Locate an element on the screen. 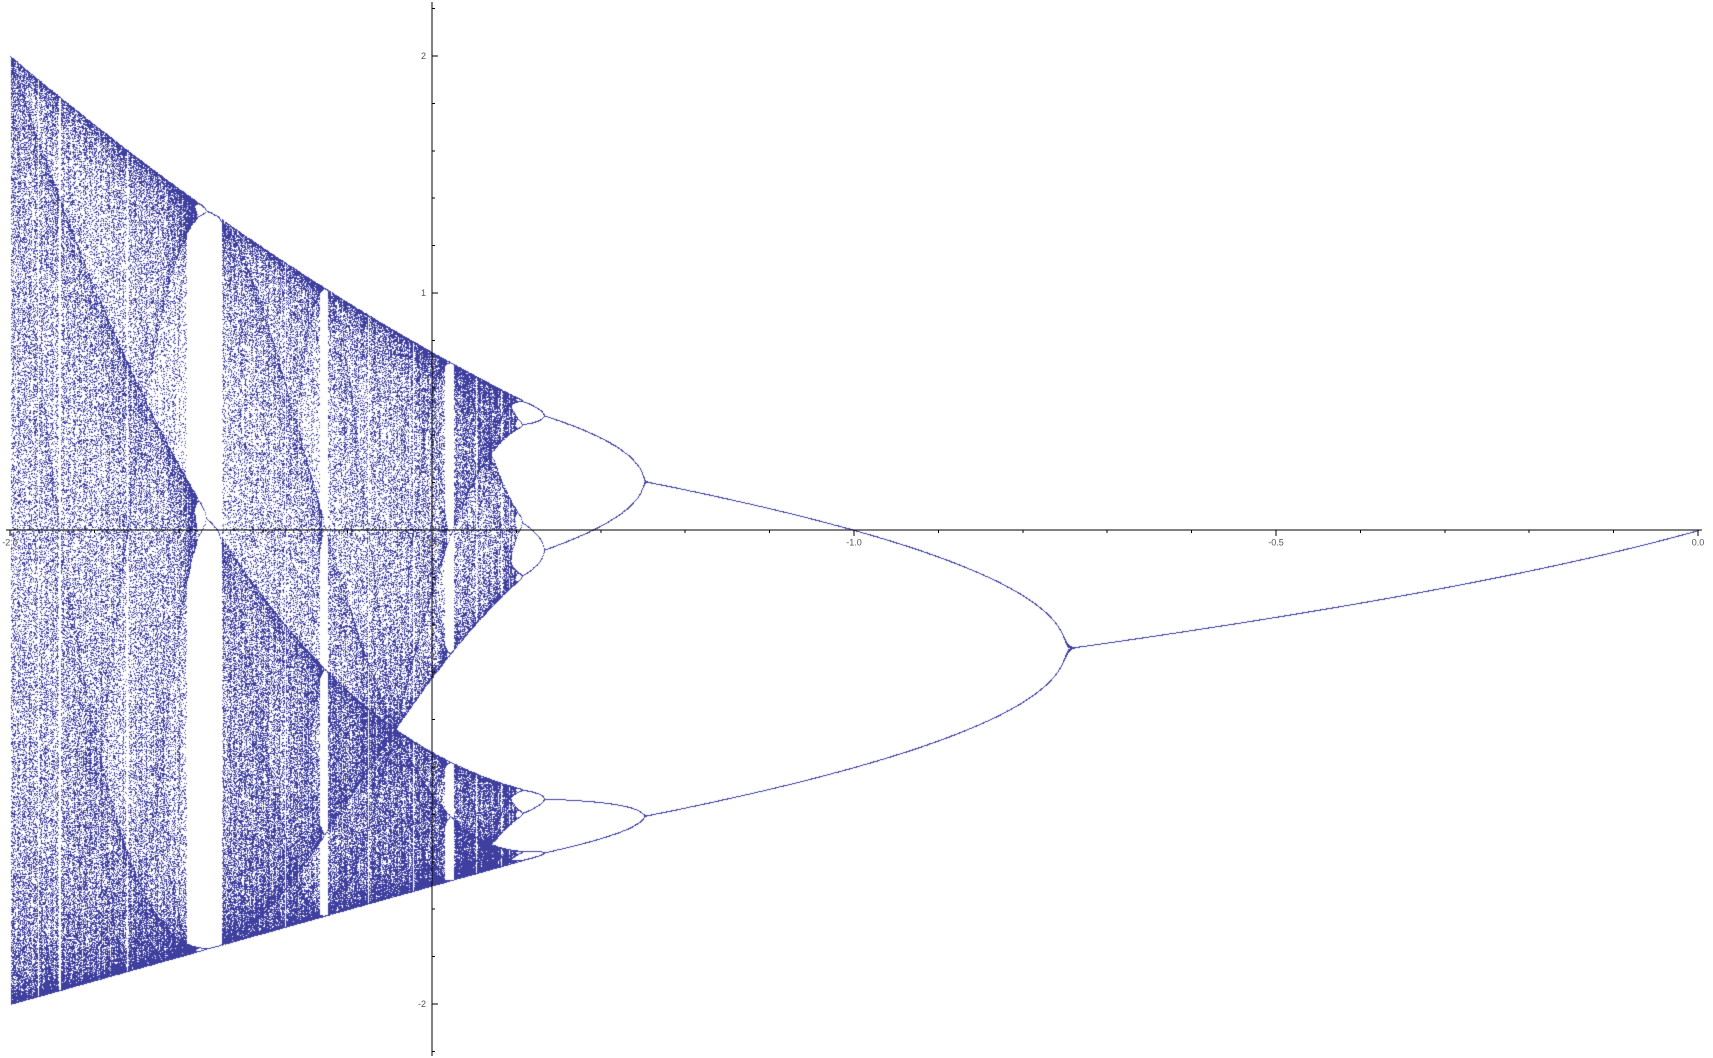 This screenshot has width=1713, height=1058. y-tick-label: -2 is located at coordinates (422, 1004).